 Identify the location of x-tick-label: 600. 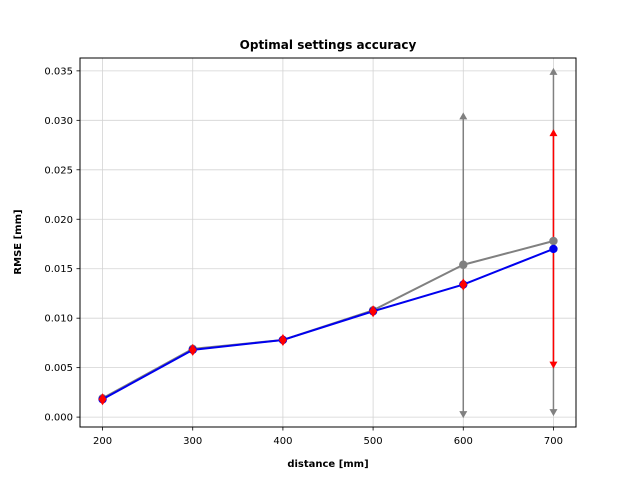
(463, 441).